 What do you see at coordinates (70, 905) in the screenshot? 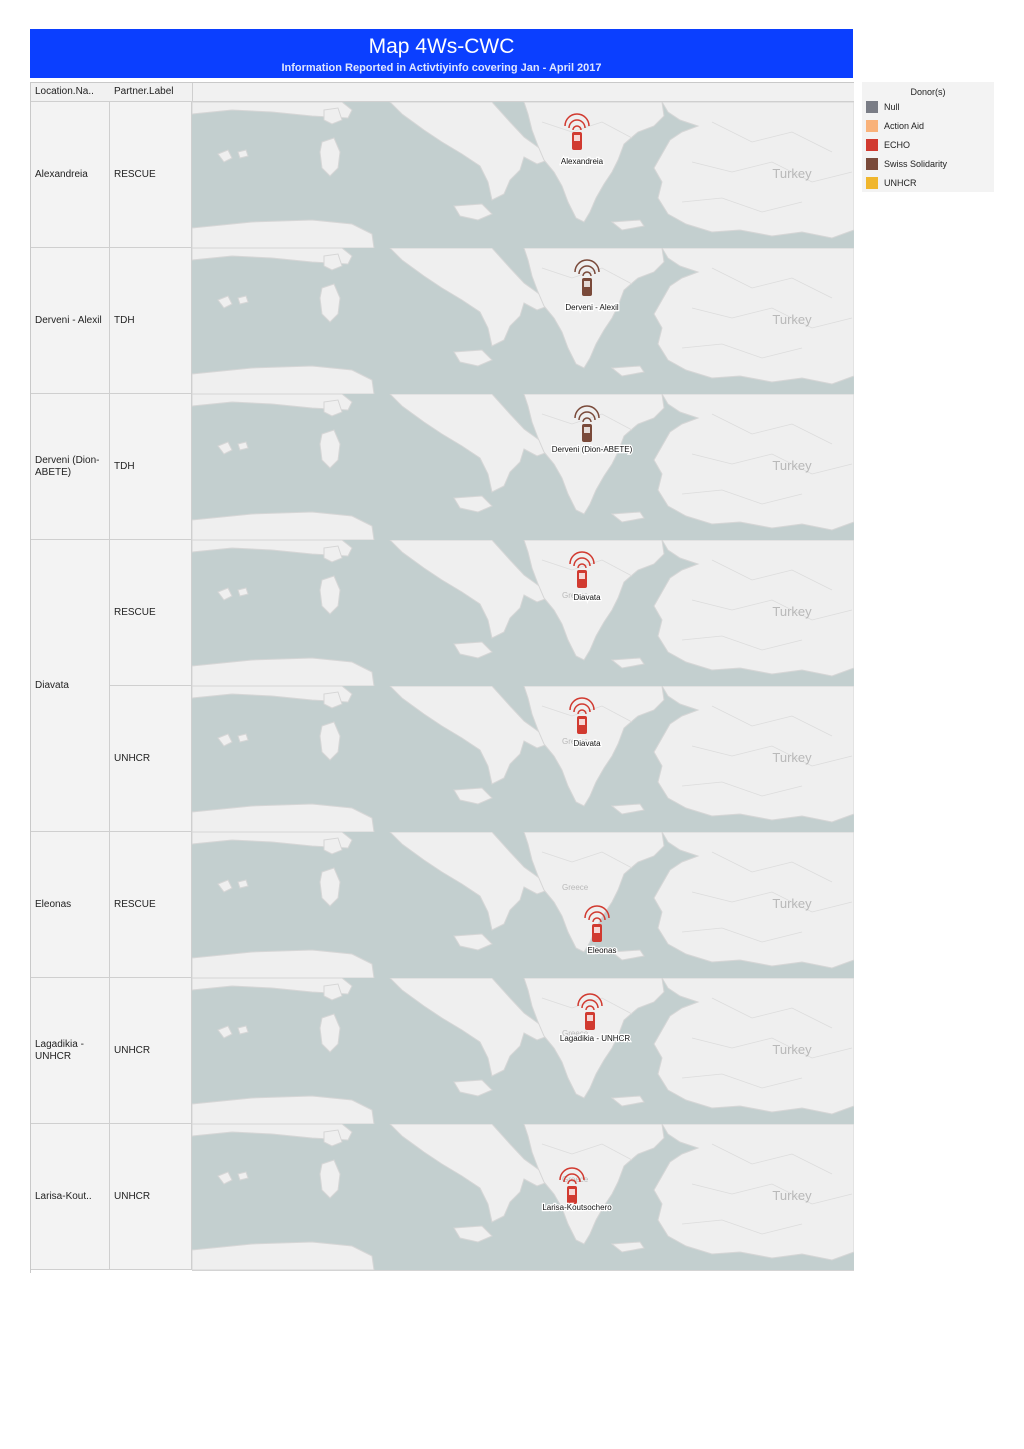
I see `location-cell: Eleonas` at bounding box center [70, 905].